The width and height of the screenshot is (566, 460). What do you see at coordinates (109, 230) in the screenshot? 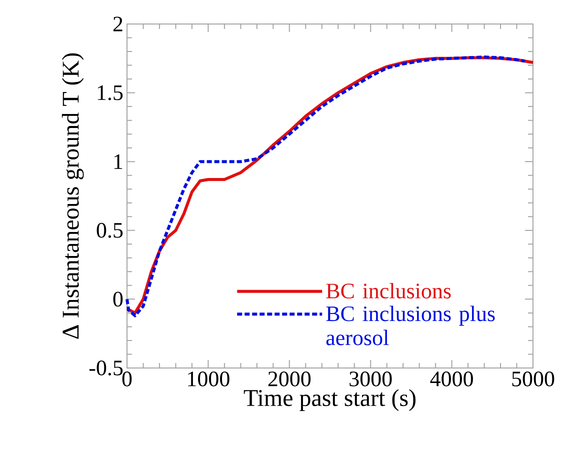
I see `y-tick-label: 0.5` at bounding box center [109, 230].